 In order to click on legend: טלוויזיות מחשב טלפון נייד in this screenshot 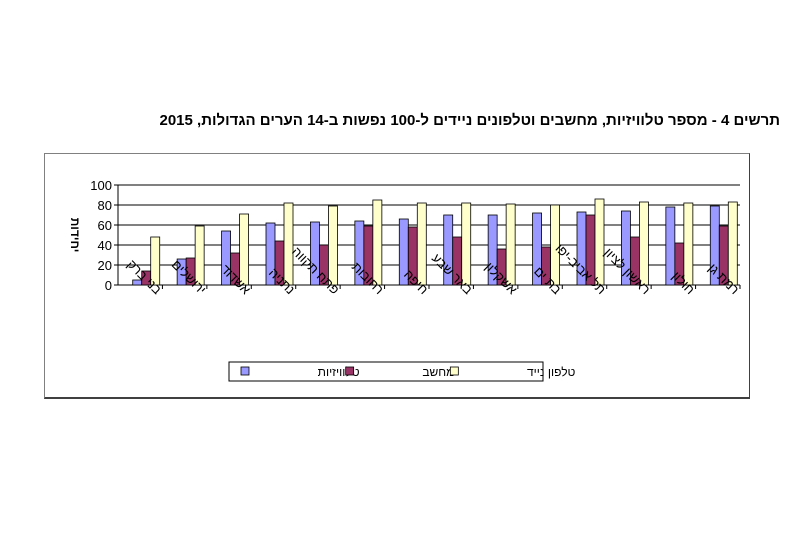, I will do `click(402, 371)`.